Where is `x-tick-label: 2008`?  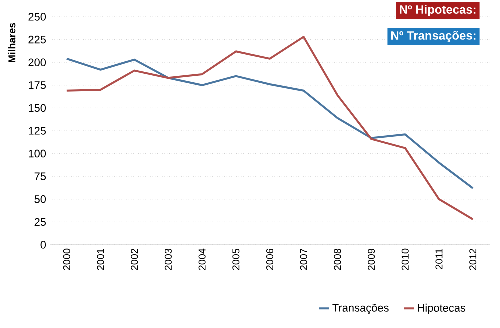 x-tick-label: 2008 is located at coordinates (338, 259).